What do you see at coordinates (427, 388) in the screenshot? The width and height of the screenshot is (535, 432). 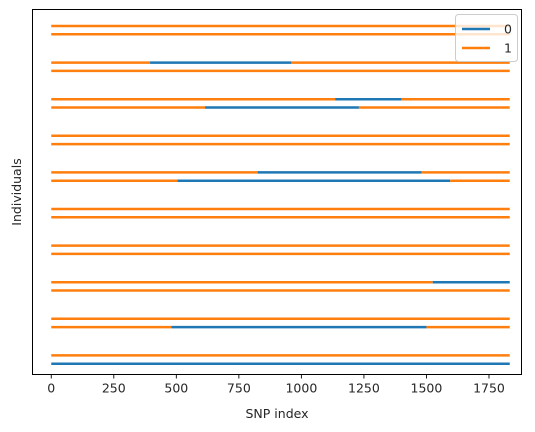 I see `x-tick-label-1500: 1500` at bounding box center [427, 388].